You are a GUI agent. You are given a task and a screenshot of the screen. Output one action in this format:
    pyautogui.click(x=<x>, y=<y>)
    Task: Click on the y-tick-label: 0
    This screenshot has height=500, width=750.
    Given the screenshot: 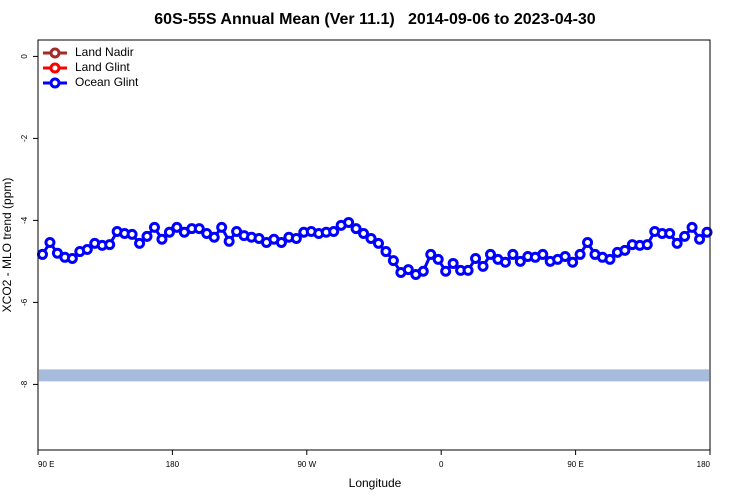 What is the action you would take?
    pyautogui.click(x=24, y=56)
    